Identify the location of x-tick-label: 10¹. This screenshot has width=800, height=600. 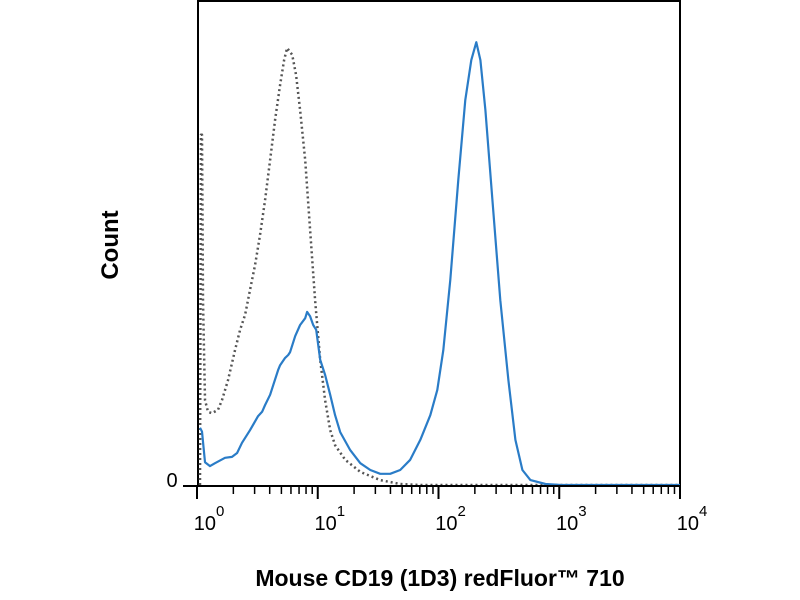
(329, 519).